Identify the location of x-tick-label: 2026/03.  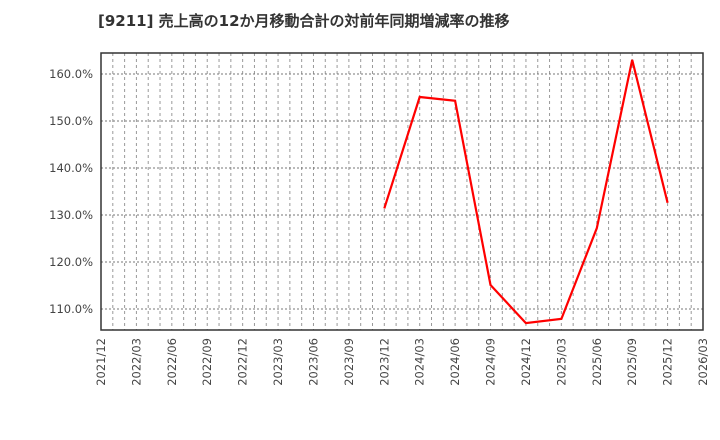
(703, 362).